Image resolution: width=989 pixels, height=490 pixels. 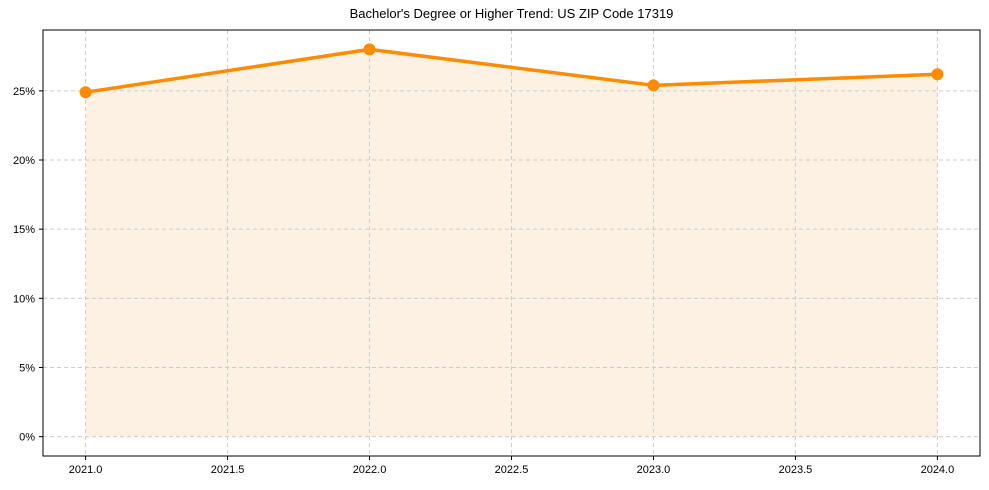 What do you see at coordinates (796, 470) in the screenshot?
I see `x-tick-label: 2023.5` at bounding box center [796, 470].